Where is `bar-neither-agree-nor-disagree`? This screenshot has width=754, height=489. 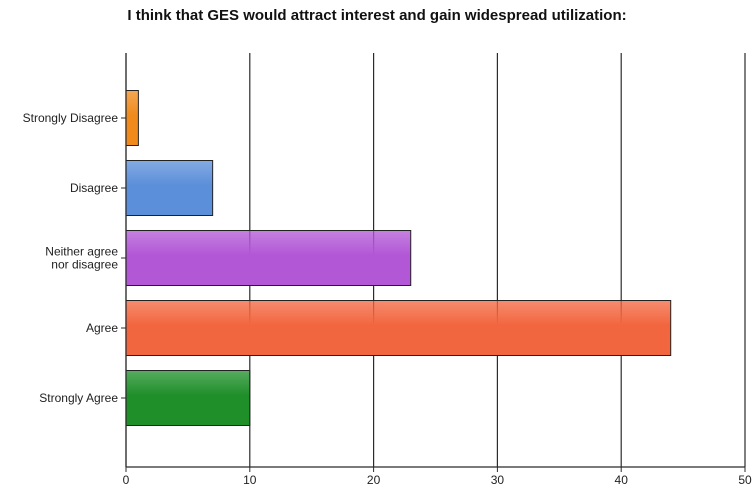
bar-neither-agree-nor-disagree is located at coordinates (268, 258).